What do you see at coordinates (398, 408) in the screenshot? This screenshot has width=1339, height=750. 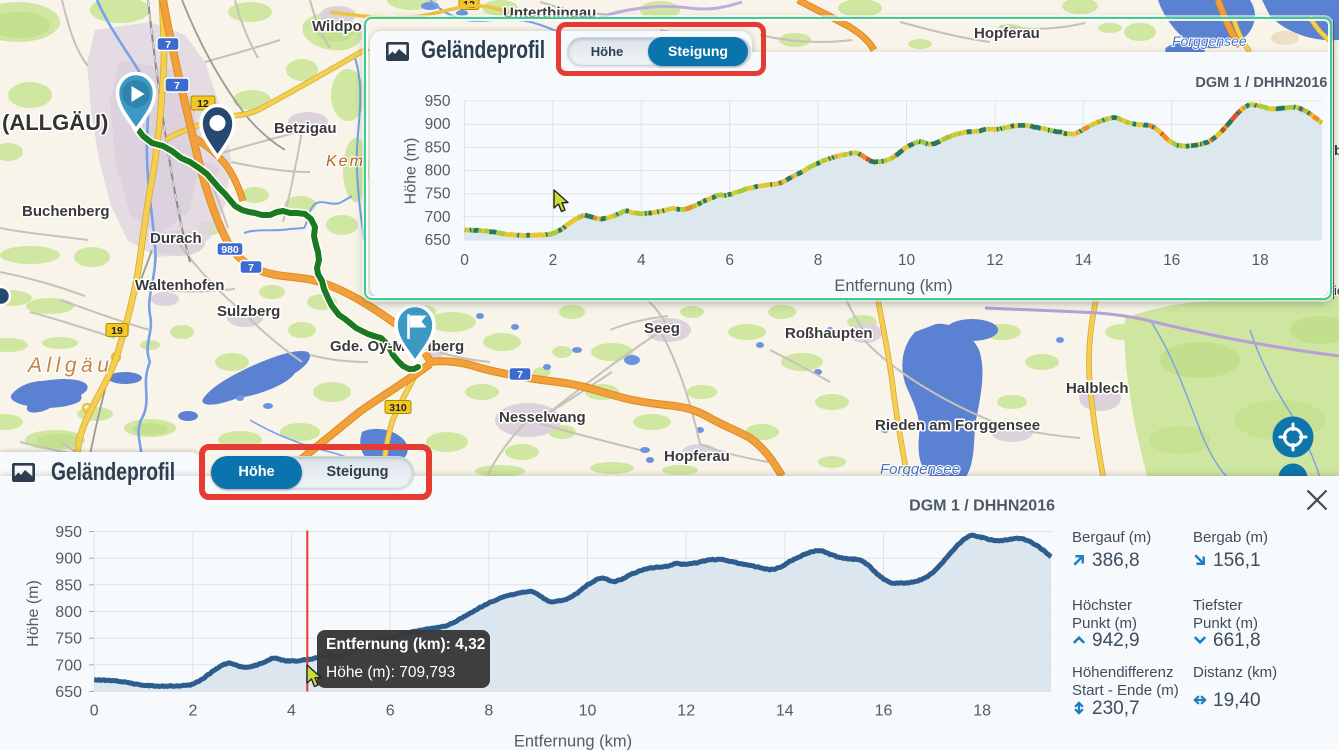 I see `svg-text: 310` at bounding box center [398, 408].